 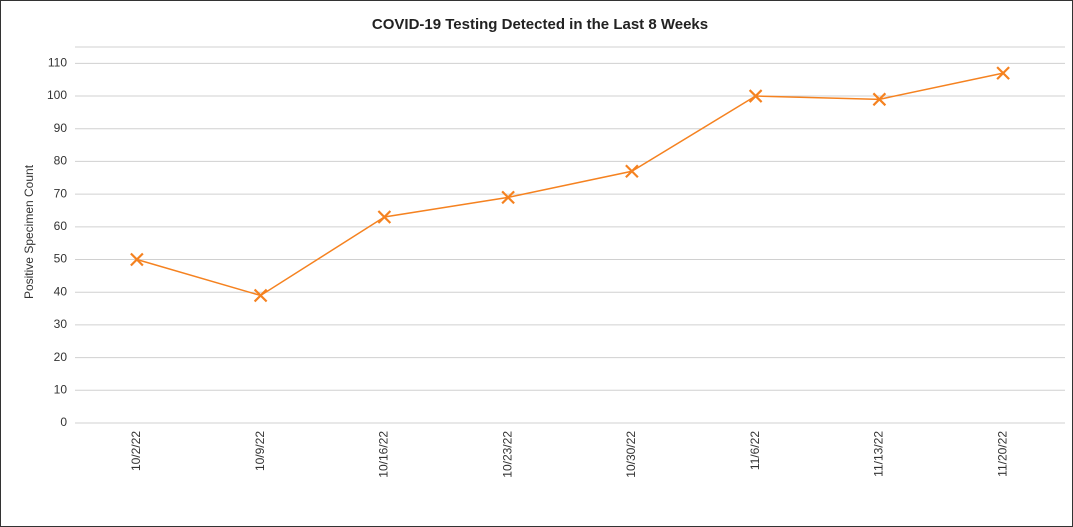 I want to click on x-tick-label: 11/13/22, so click(x=879, y=454).